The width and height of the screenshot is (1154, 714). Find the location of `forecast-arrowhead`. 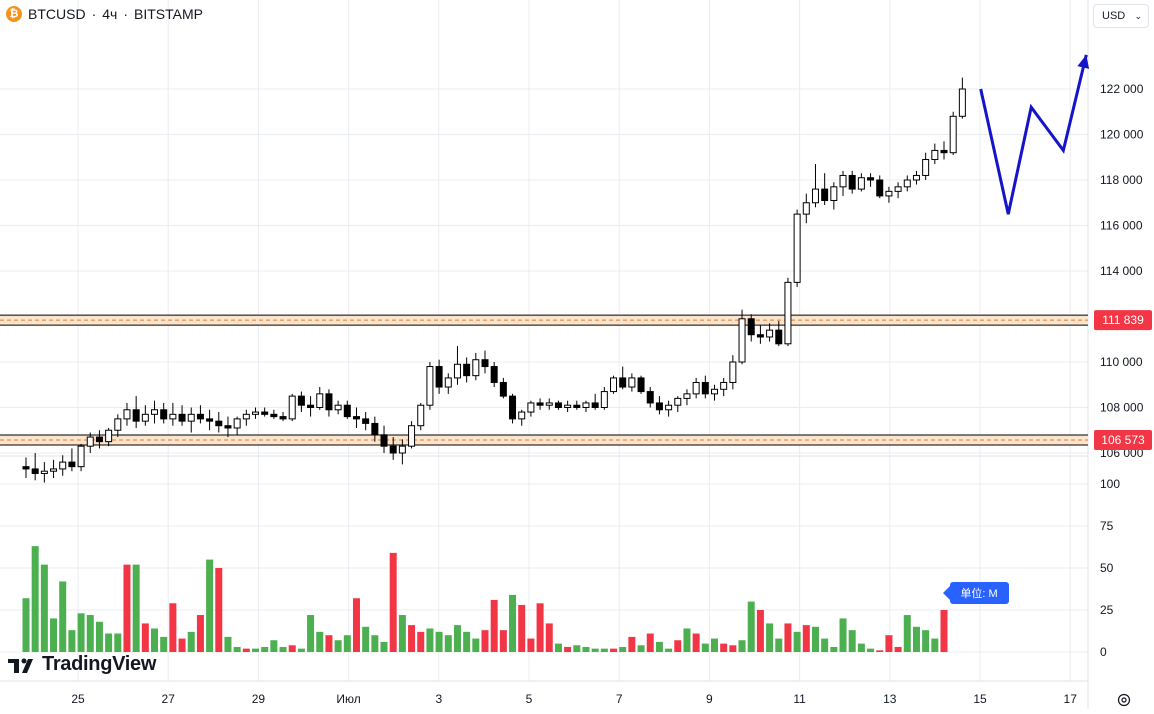

forecast-arrowhead is located at coordinates (1083, 61).